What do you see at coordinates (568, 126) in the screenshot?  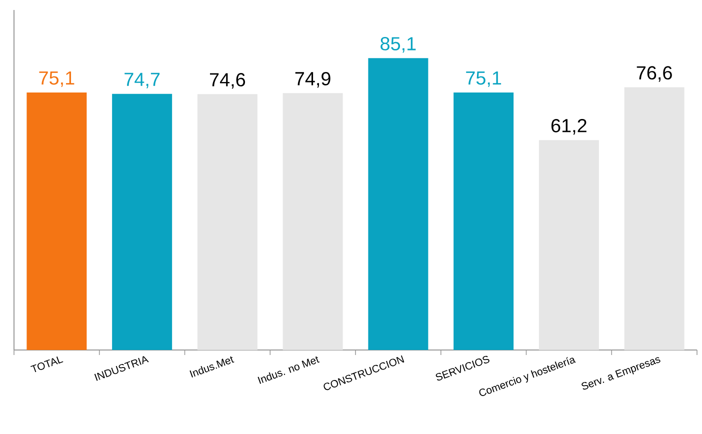 I see `data-label: 61,2` at bounding box center [568, 126].